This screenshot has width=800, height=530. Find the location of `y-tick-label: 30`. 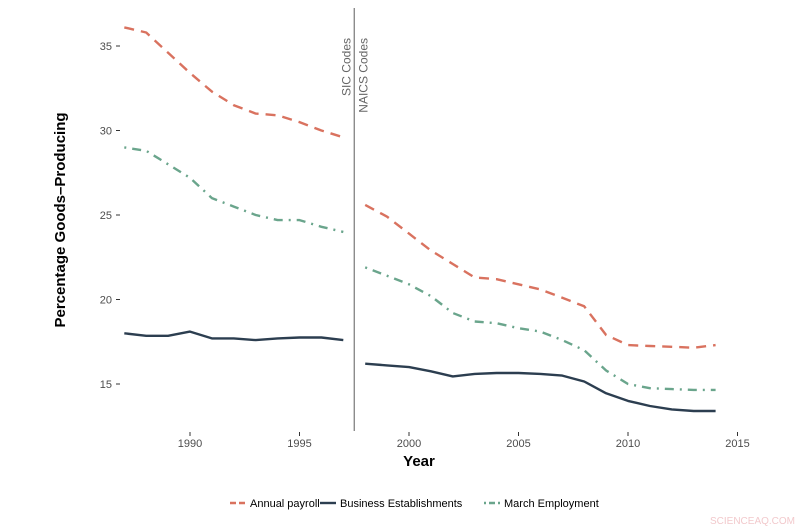

y-tick-label: 30 is located at coordinates (106, 132).